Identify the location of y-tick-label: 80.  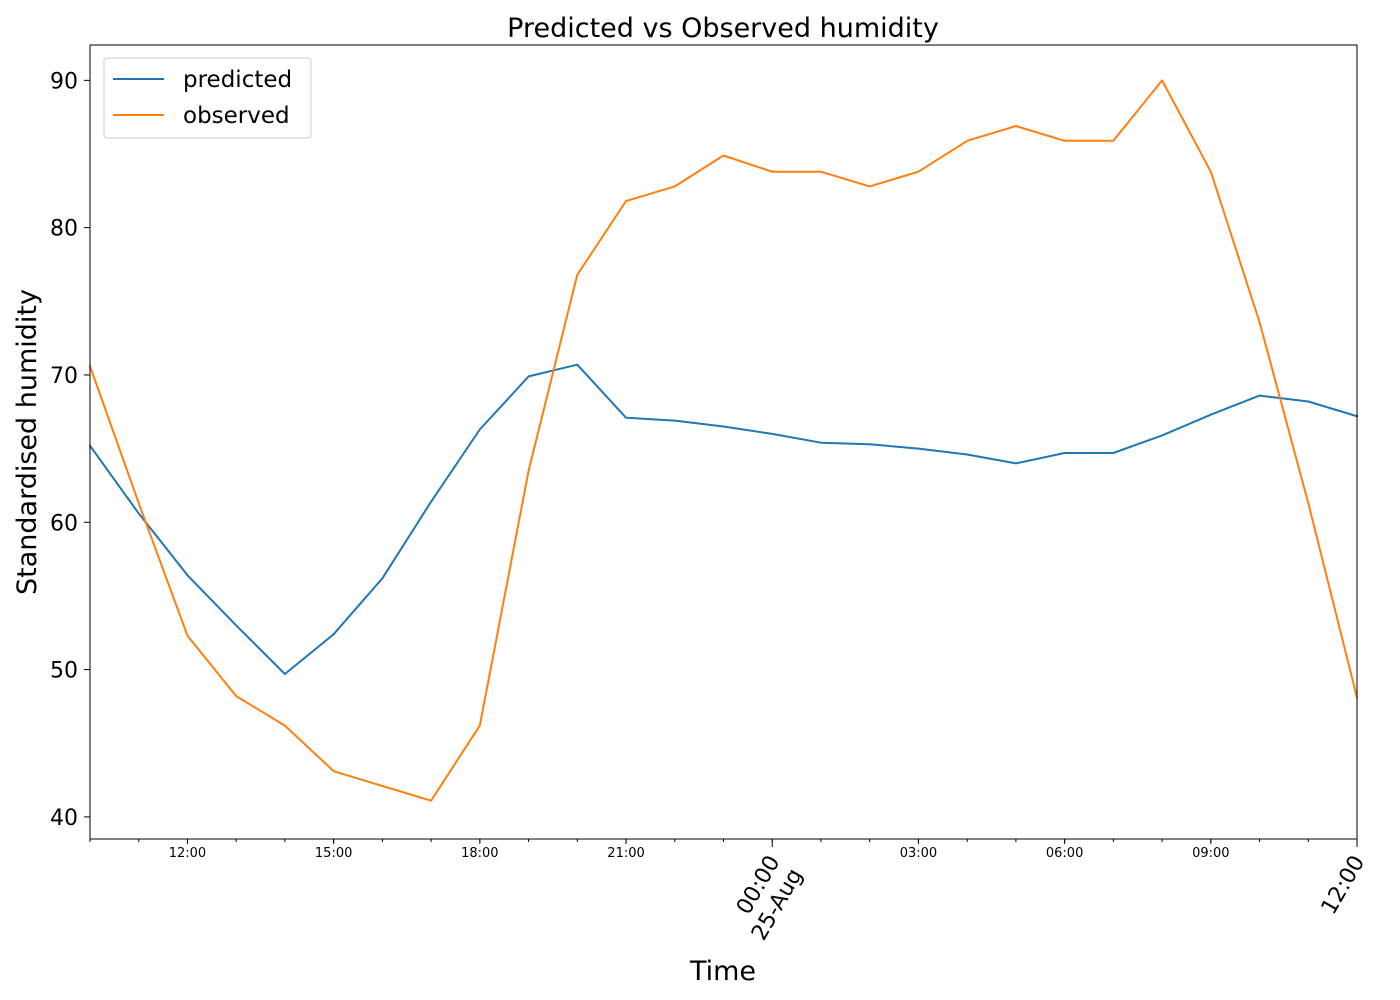
(64, 229).